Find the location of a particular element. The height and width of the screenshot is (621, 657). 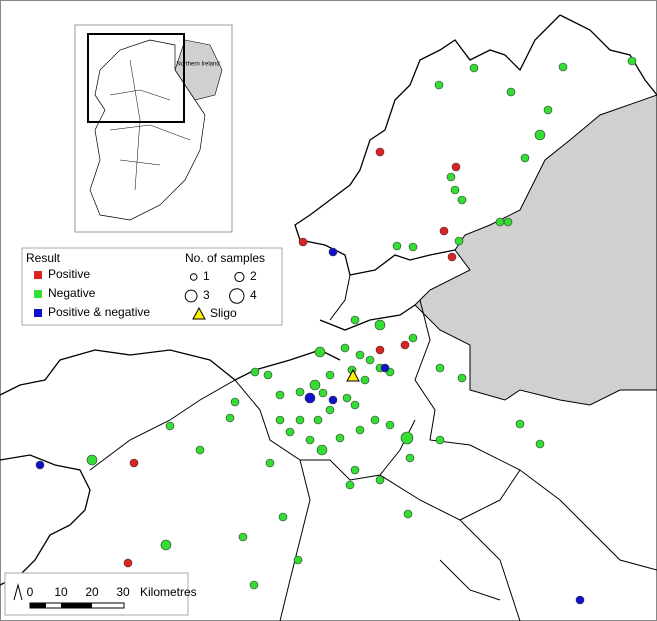

legend-label: Negative is located at coordinates (72, 293).